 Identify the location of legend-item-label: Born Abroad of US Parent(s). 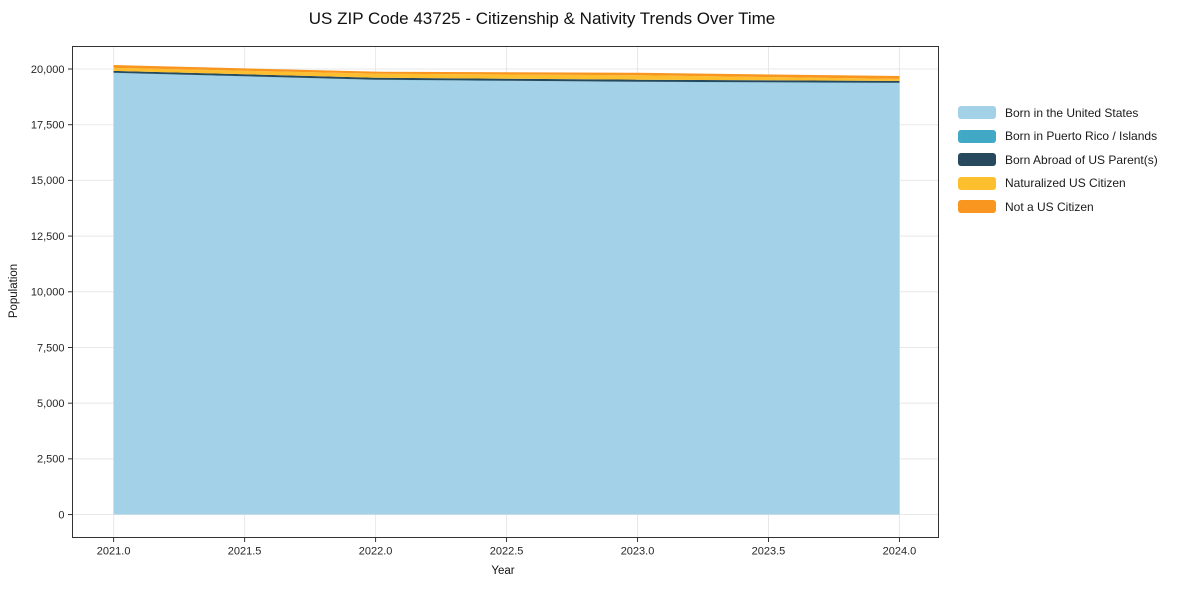
(1081, 159).